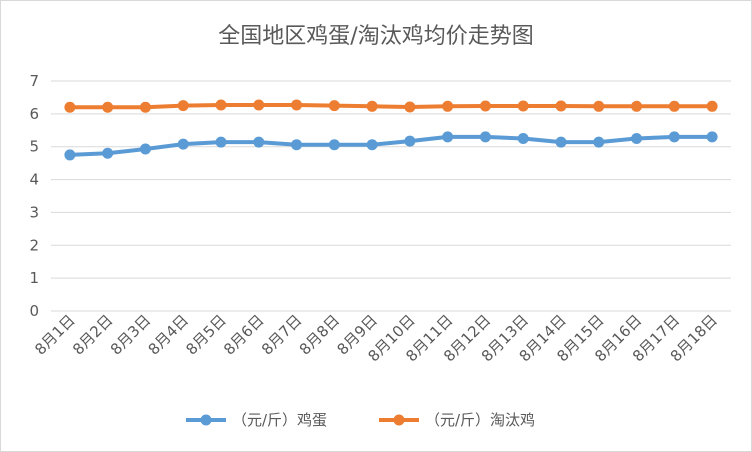  Describe the element at coordinates (319, 334) in the screenshot. I see `x-tick-label: 8月8日` at that location.